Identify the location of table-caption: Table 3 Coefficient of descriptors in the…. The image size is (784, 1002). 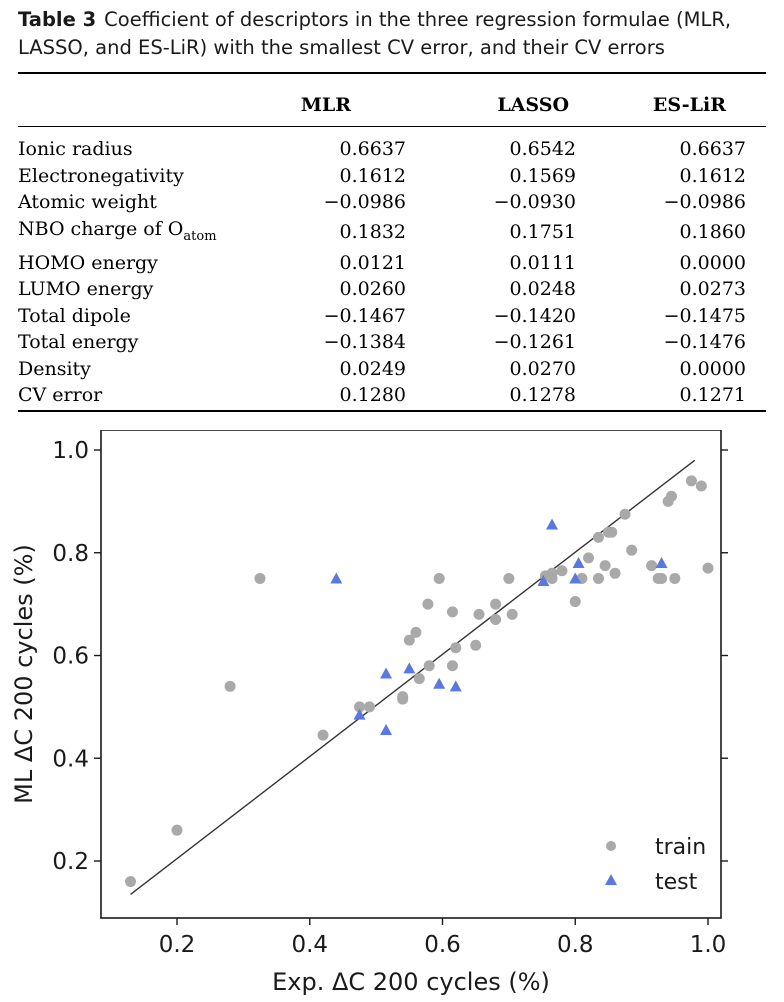
(393, 34).